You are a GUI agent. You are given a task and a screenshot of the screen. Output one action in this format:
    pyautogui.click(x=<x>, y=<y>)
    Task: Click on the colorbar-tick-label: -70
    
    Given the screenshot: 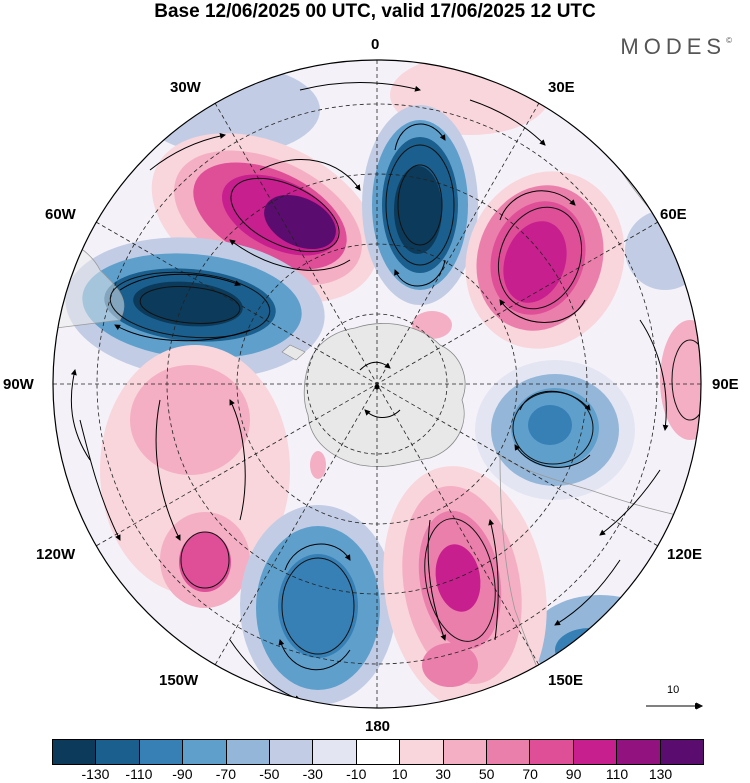 What is the action you would take?
    pyautogui.click(x=225, y=774)
    